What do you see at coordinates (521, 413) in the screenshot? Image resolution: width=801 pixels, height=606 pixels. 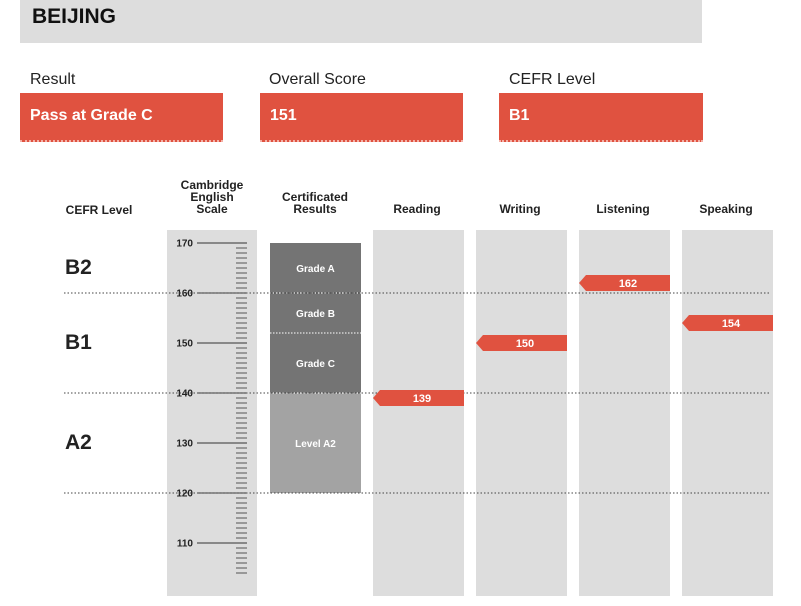 I see `score-panel-writing` at bounding box center [521, 413].